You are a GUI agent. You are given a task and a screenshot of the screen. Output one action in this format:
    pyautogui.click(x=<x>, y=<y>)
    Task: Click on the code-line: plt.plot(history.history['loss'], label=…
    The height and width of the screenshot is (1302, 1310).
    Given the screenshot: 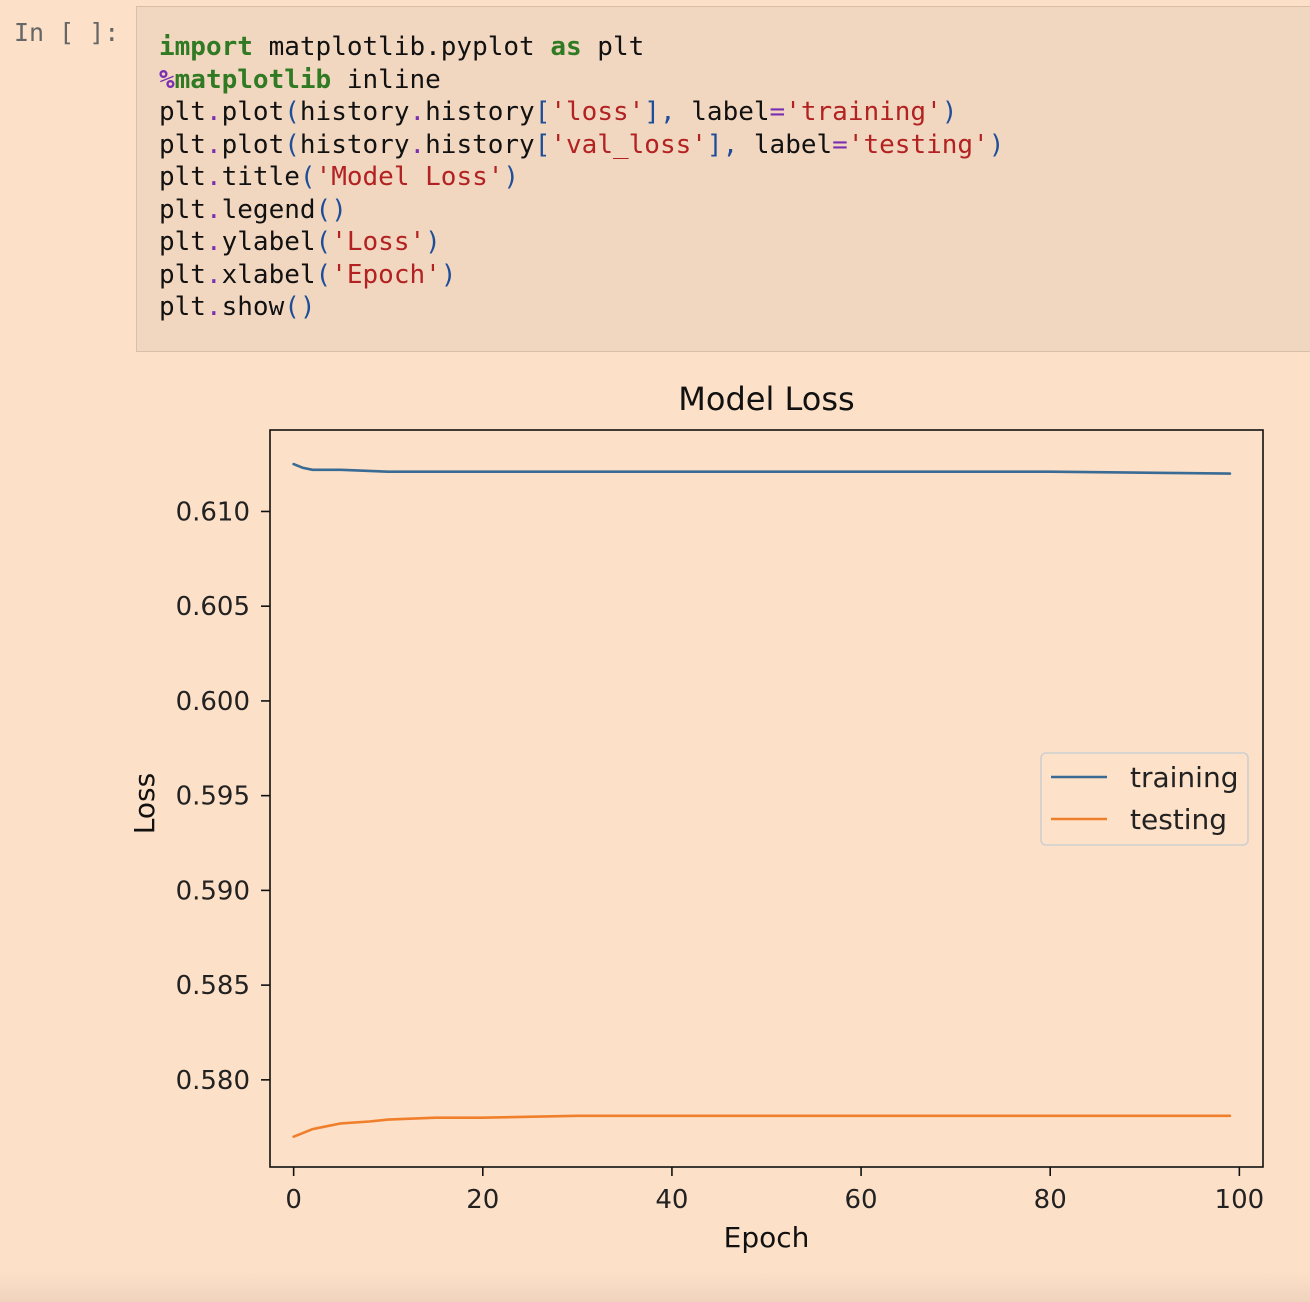 What is the action you would take?
    pyautogui.click(x=581, y=112)
    